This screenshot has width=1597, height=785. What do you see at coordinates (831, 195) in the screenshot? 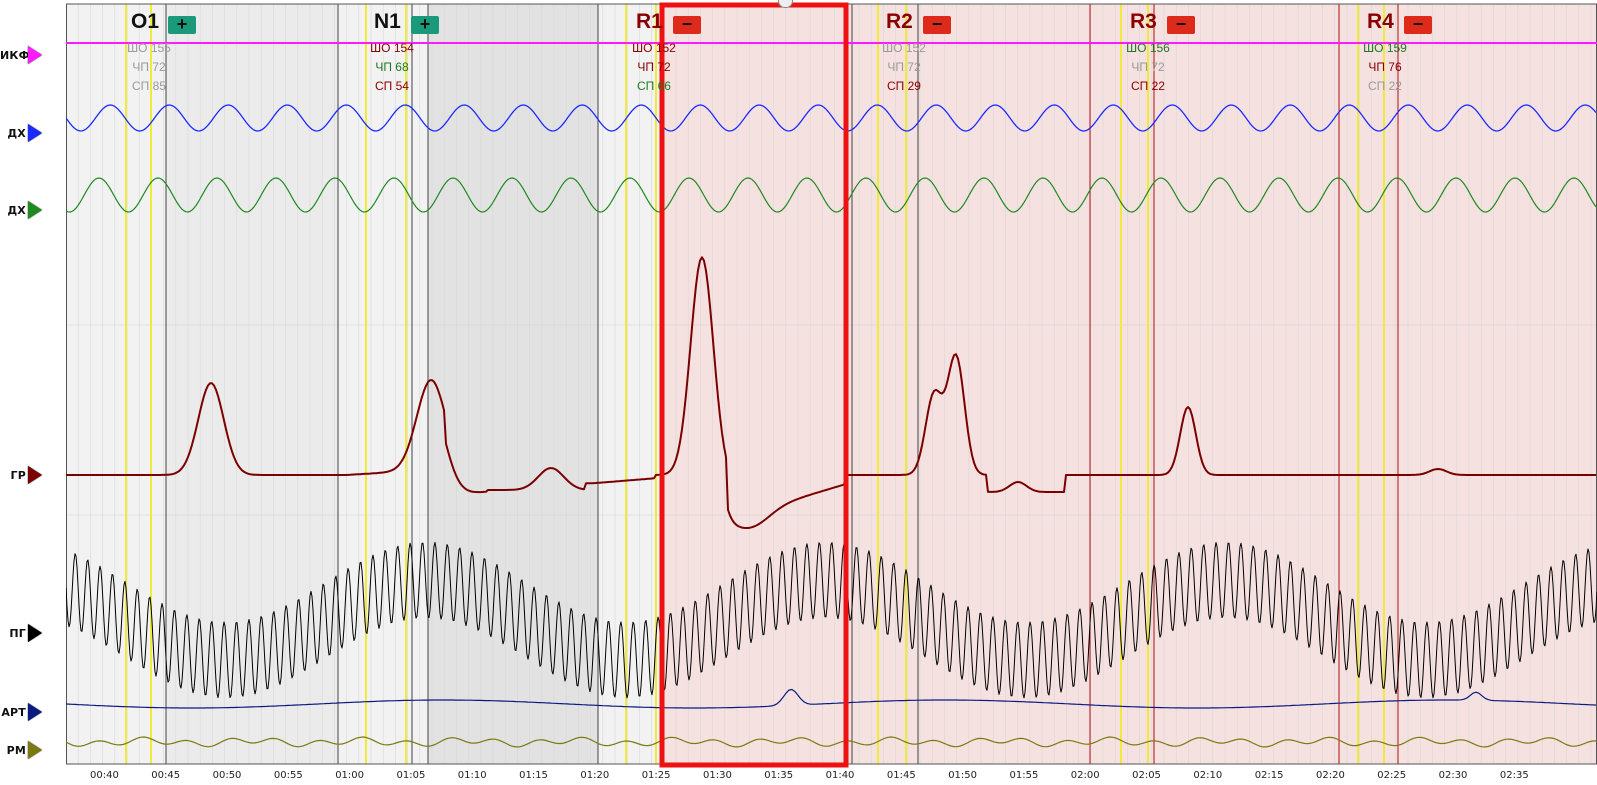
I see `trace-dh-lower` at bounding box center [831, 195].